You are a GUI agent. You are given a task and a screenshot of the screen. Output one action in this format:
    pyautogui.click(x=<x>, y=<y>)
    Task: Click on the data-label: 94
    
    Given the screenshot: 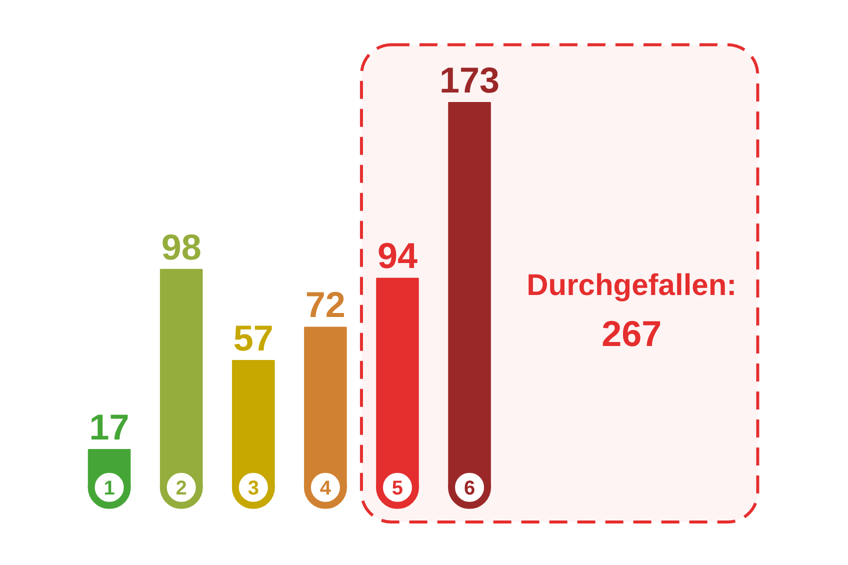 What is the action you would take?
    pyautogui.click(x=397, y=255)
    